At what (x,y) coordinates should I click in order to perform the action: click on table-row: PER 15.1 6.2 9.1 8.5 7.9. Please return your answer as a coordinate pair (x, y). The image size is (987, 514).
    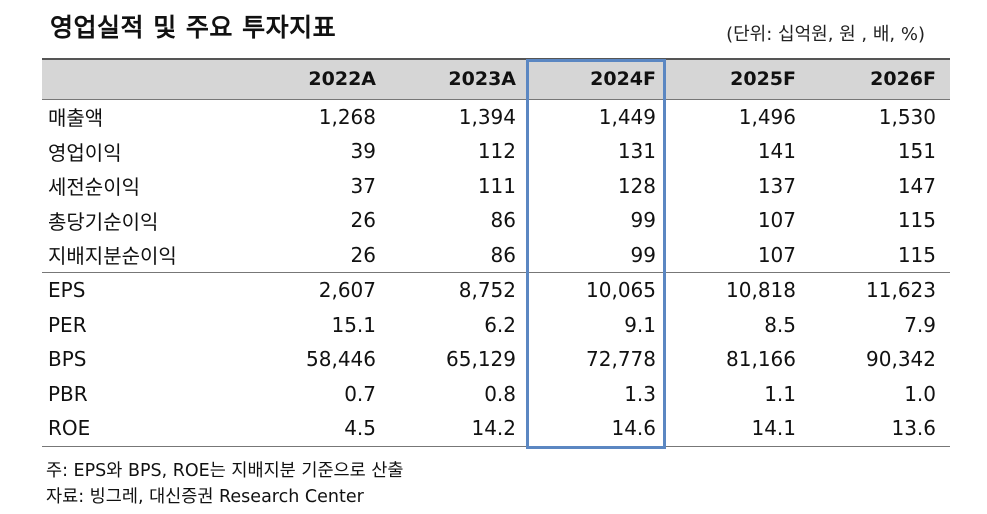
    Looking at the image, I should click on (496, 325).